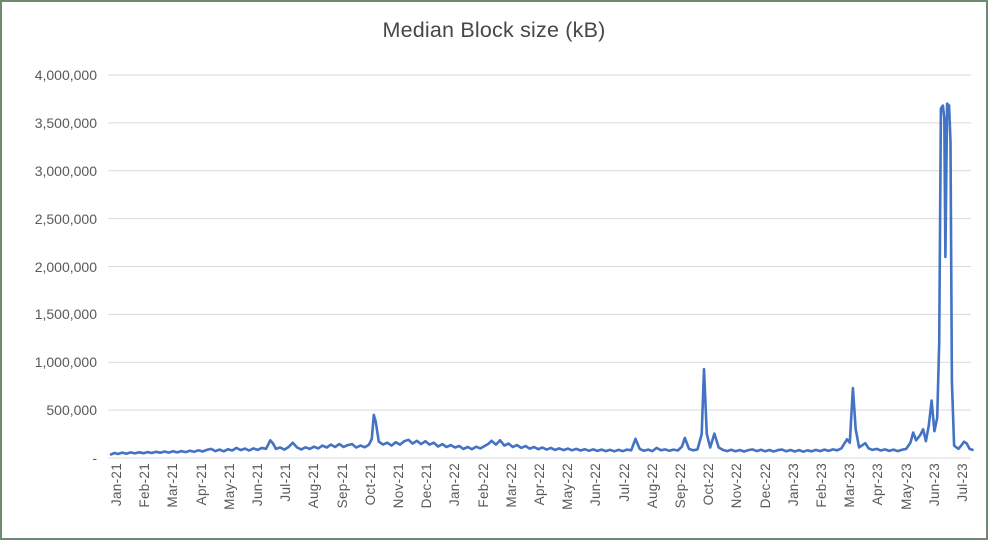 The height and width of the screenshot is (540, 988). I want to click on x-axis-tick-label: Jun-23, so click(934, 485).